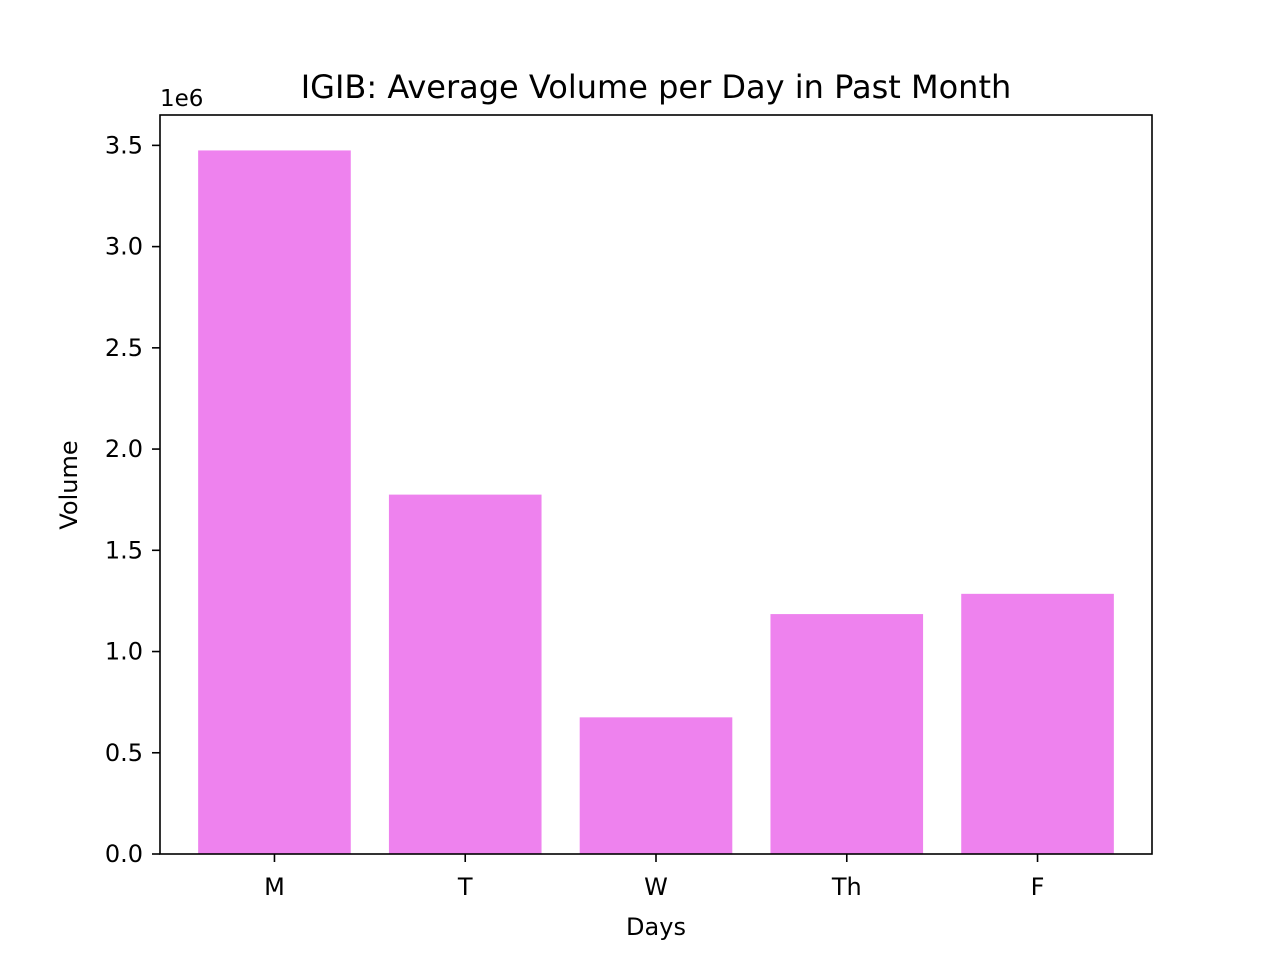 This screenshot has height=960, width=1280. I want to click on bar-m, so click(274, 502).